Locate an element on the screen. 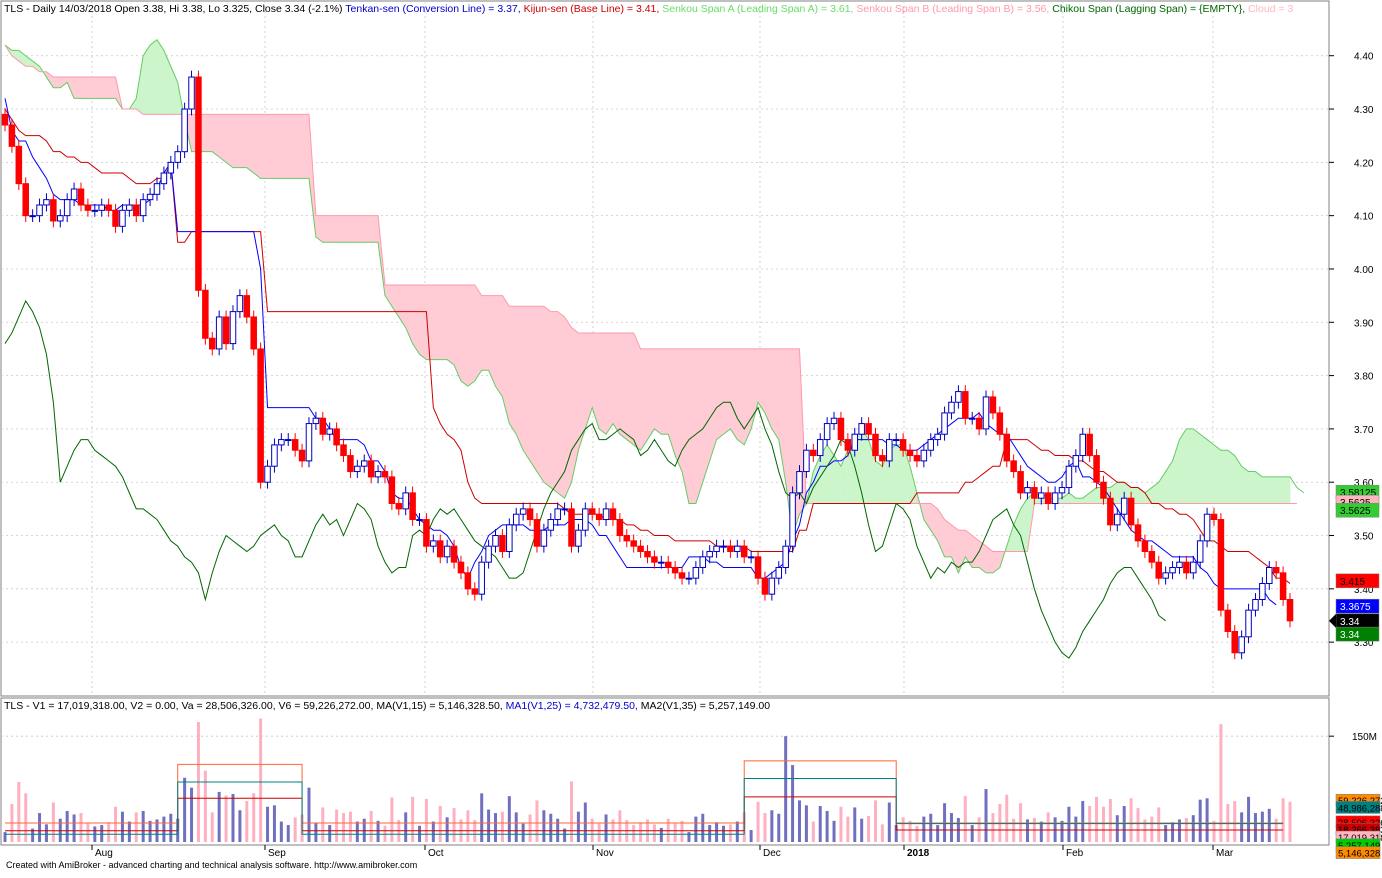 The image size is (1382, 878). price-tag-box is located at coordinates (1357, 634).